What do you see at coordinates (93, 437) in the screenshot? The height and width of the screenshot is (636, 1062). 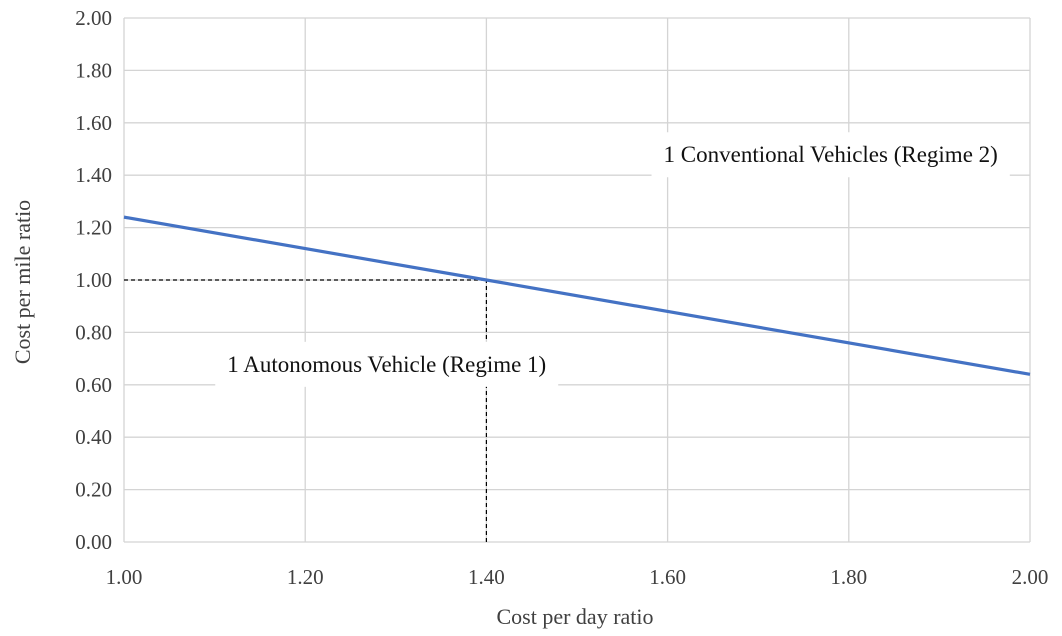 I see `y-tick-label: 0.40` at bounding box center [93, 437].